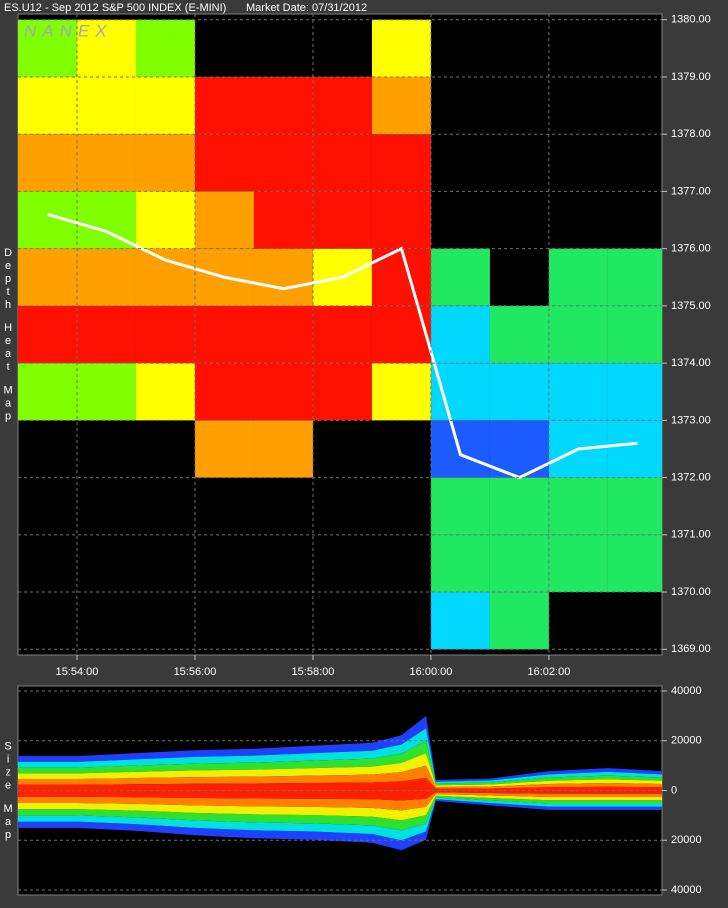  What do you see at coordinates (313, 672) in the screenshot?
I see `x-tick-label: 15:58:00` at bounding box center [313, 672].